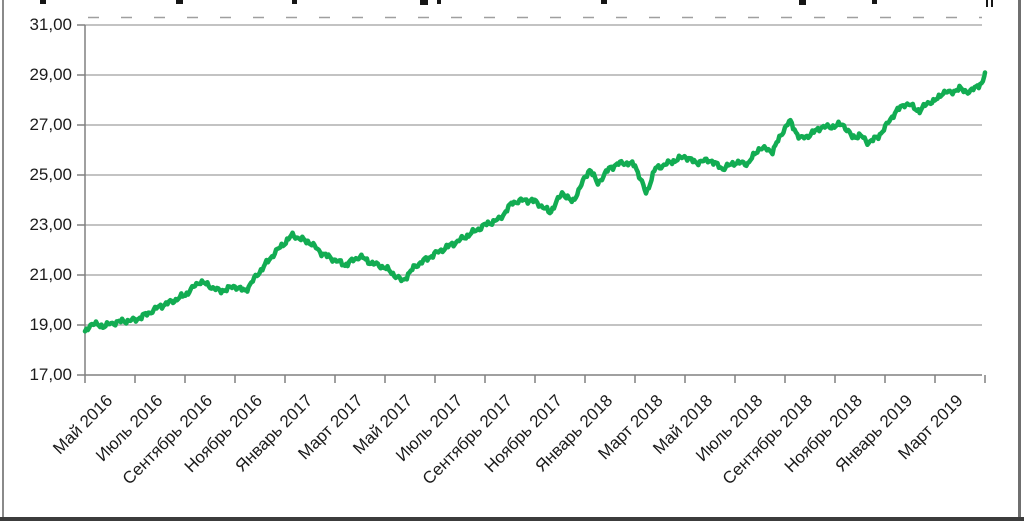 The height and width of the screenshot is (521, 1024). Describe the element at coordinates (50, 374) in the screenshot. I see `y-axis-tick-label: 17,00` at that location.